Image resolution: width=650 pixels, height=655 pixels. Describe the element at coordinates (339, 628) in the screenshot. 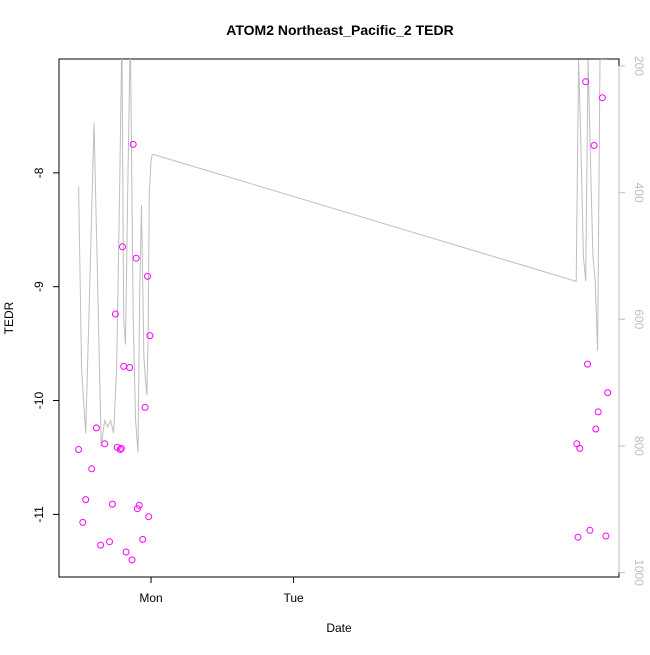

I see `x-axis-label: Date` at that location.